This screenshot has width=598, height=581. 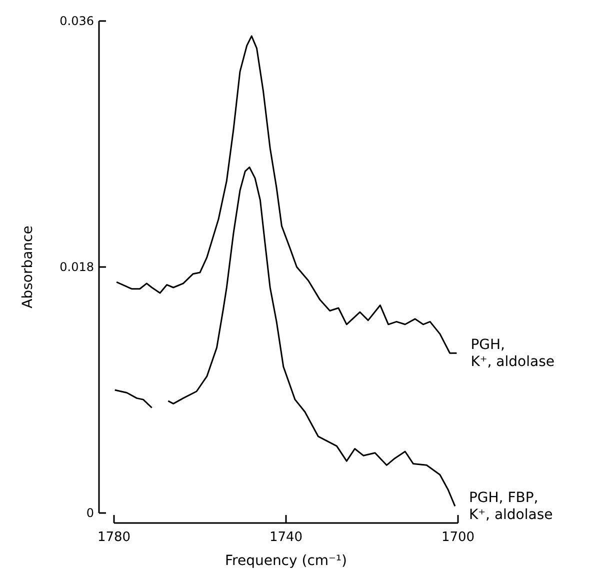 What do you see at coordinates (90, 513) in the screenshot?
I see `y-tick-label: 0` at bounding box center [90, 513].